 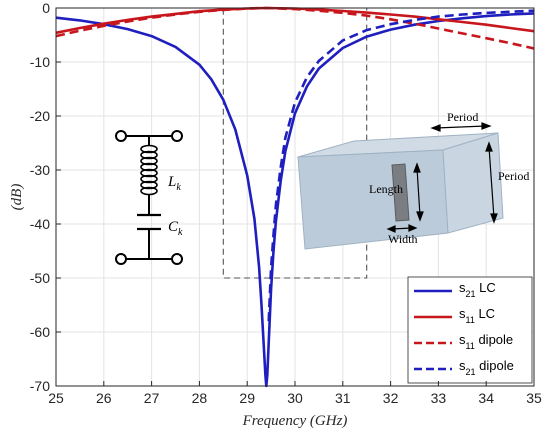 What do you see at coordinates (149, 222) in the screenshot?
I see `capacitor-plates` at bounding box center [149, 222].